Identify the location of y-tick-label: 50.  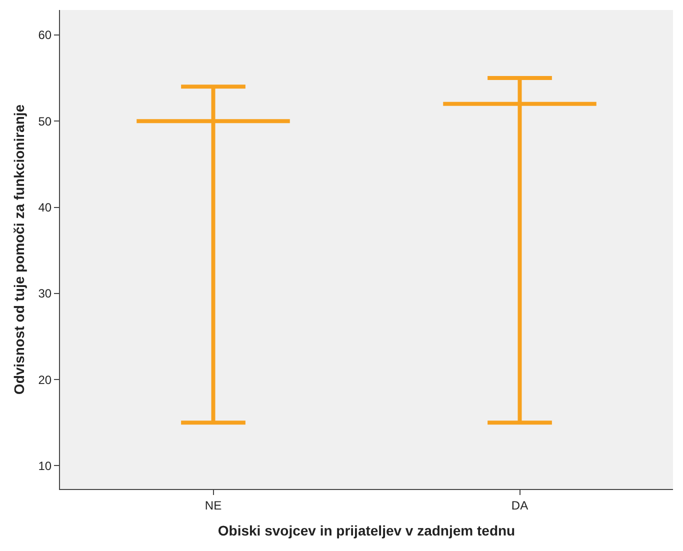
(45, 121).